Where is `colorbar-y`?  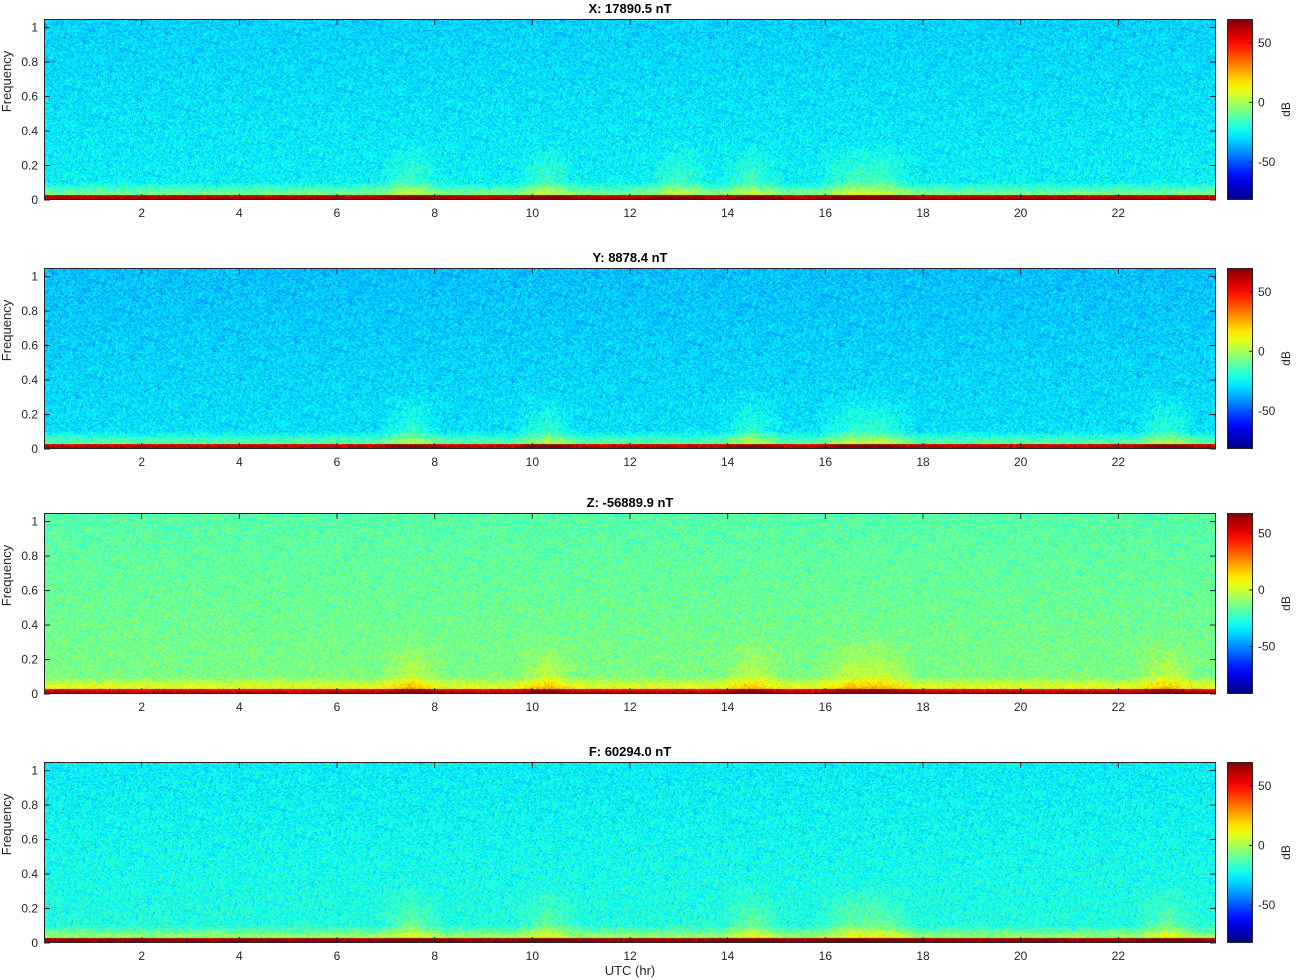 colorbar-y is located at coordinates (1240, 358).